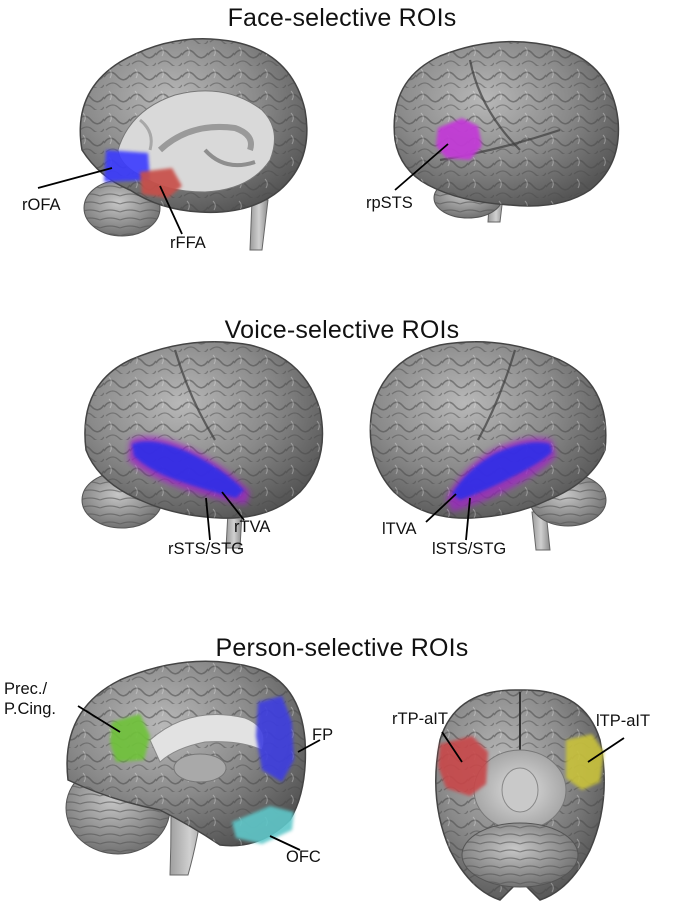 The width and height of the screenshot is (684, 918). I want to click on voice-section-title: Voice-selective ROIs, so click(342, 330).